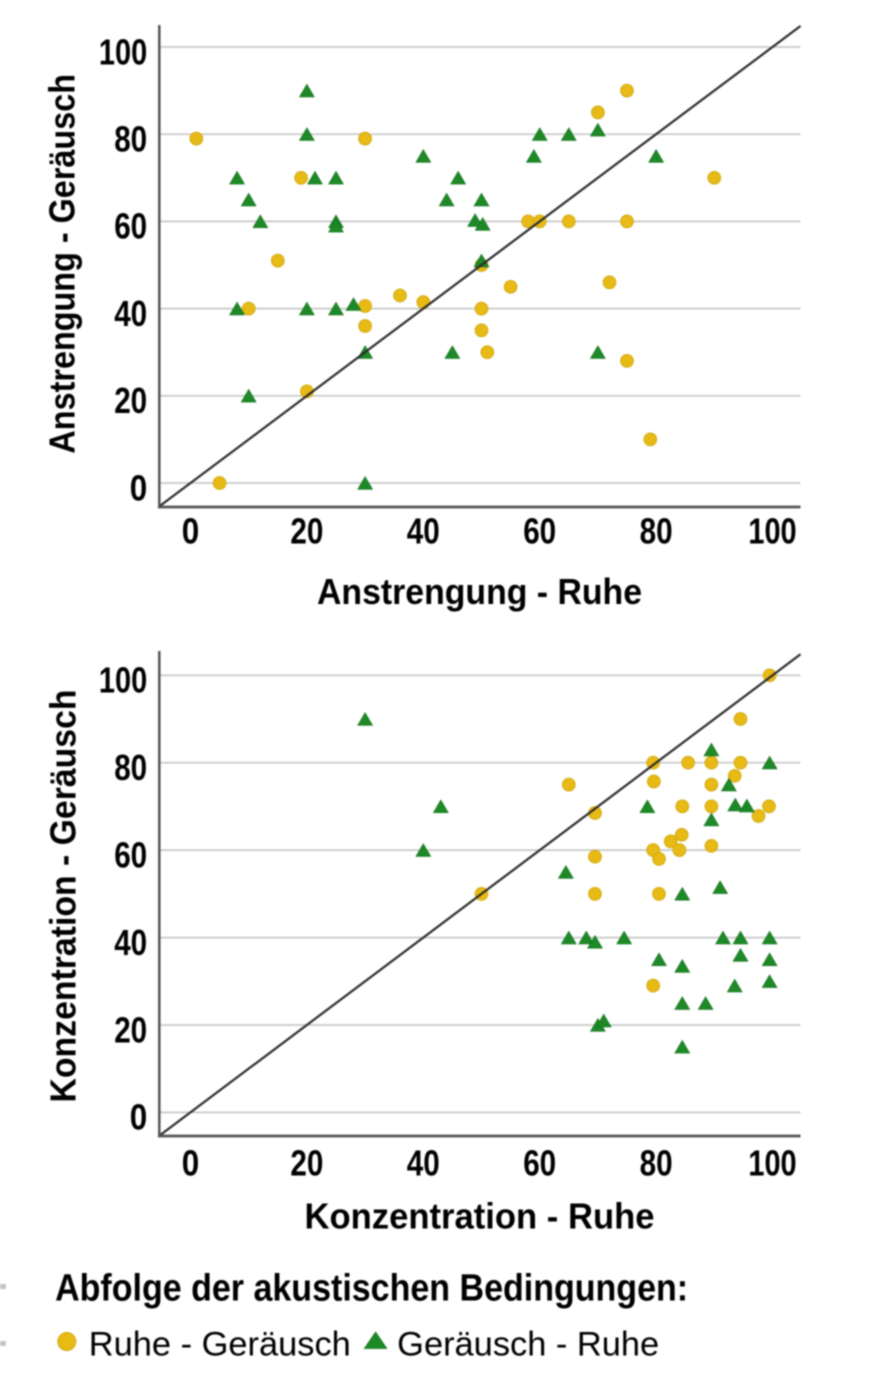 The image size is (872, 1387). Describe the element at coordinates (62, 264) in the screenshot. I see `svg-text: Anstrengung - Geräusch` at that location.